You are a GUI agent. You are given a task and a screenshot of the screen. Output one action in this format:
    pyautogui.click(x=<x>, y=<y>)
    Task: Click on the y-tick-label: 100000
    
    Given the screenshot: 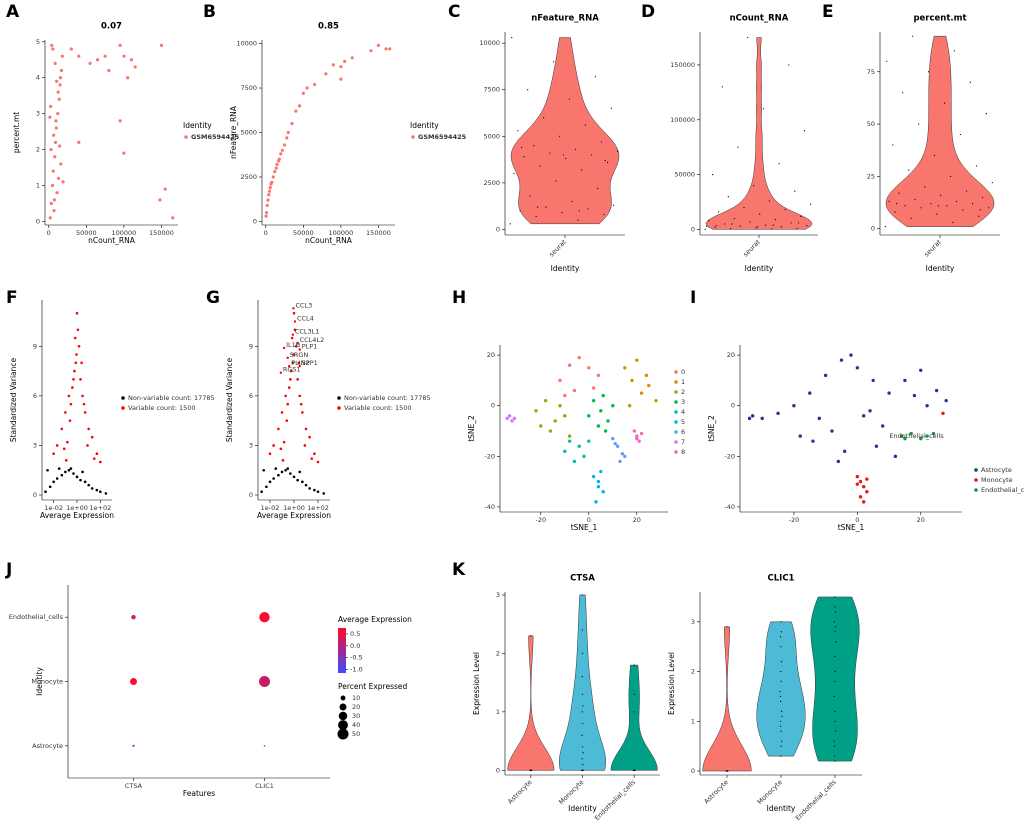 What is the action you would take?
    pyautogui.click(x=682, y=120)
    